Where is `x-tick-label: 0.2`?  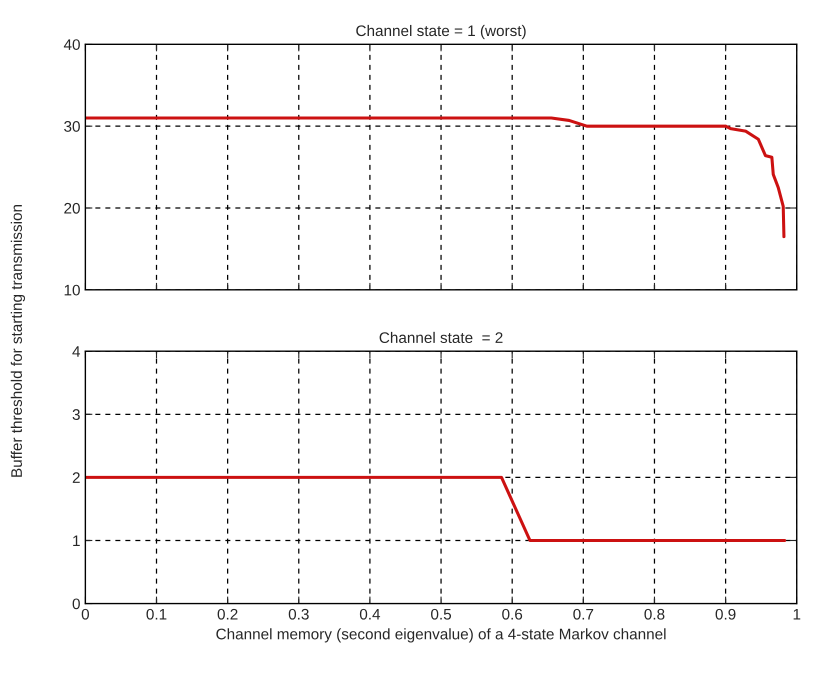
x-tick-label: 0.2 is located at coordinates (228, 614).